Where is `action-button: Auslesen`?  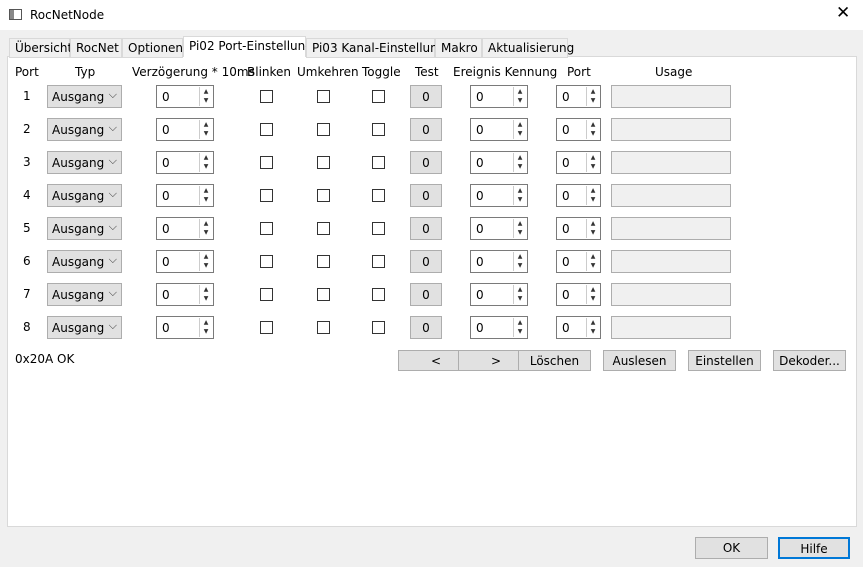
action-button: Auslesen is located at coordinates (639, 360).